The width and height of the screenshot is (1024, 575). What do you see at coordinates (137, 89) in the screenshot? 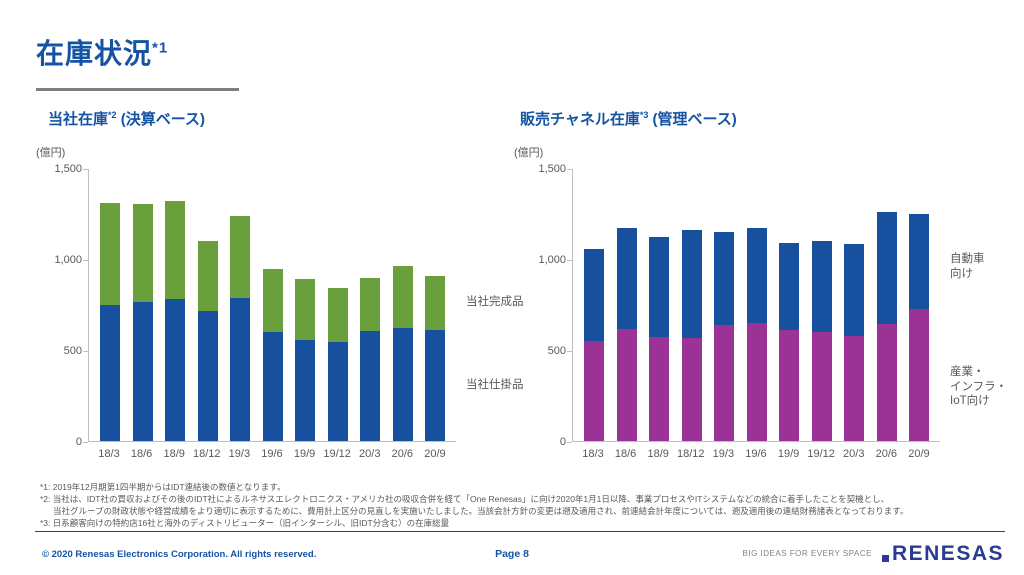
I see `title-underline` at bounding box center [137, 89].